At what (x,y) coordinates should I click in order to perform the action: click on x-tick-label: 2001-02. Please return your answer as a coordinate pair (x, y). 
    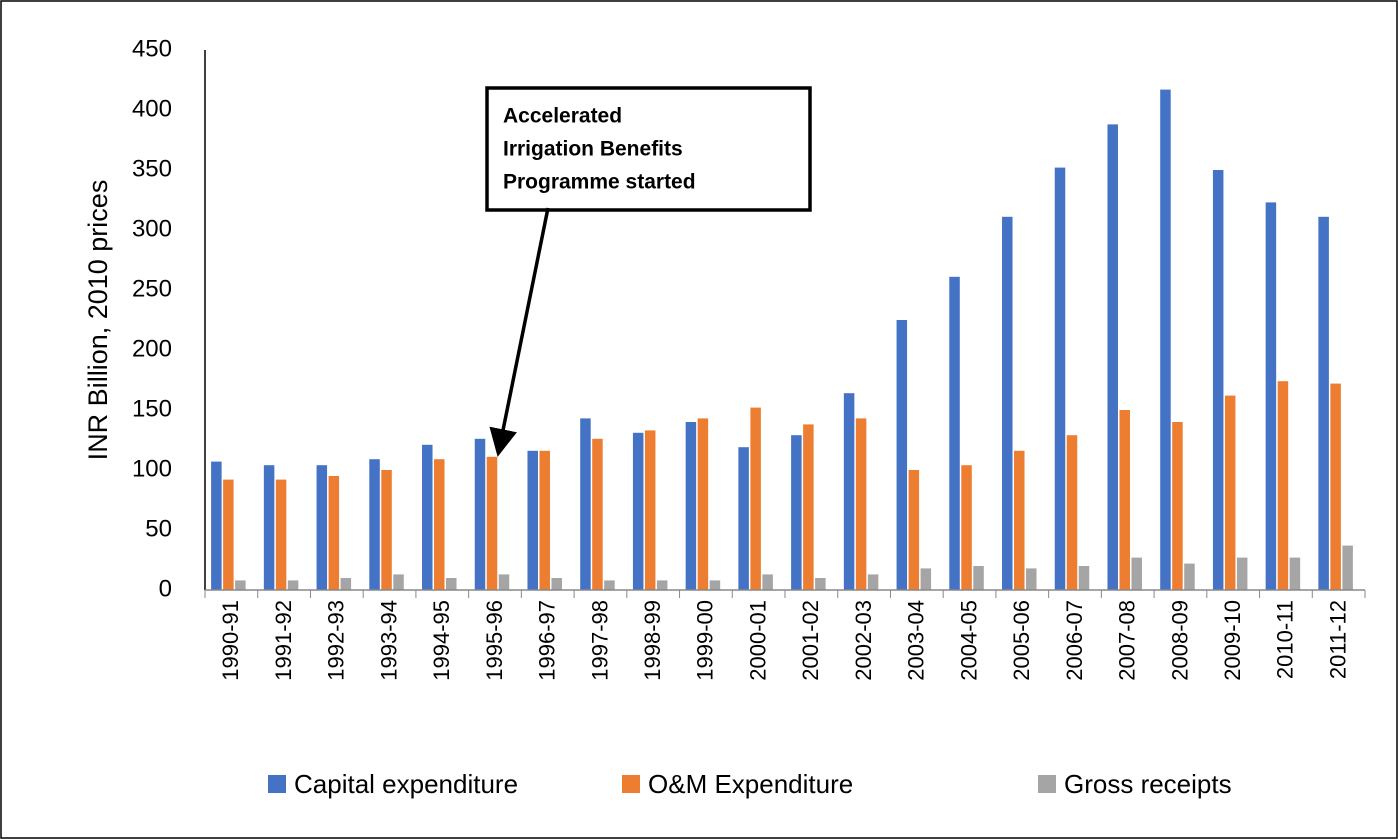
    Looking at the image, I should click on (810, 640).